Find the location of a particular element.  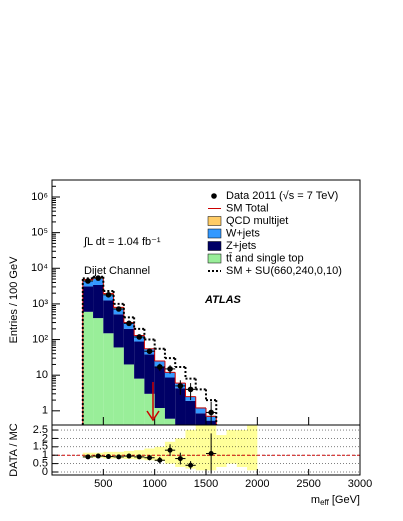

limit-arrow-head is located at coordinates (153, 416).